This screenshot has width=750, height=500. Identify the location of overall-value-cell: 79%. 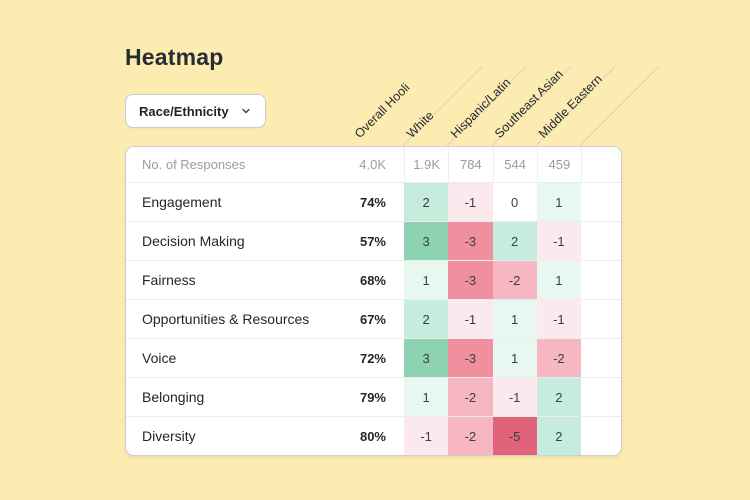
(372, 397).